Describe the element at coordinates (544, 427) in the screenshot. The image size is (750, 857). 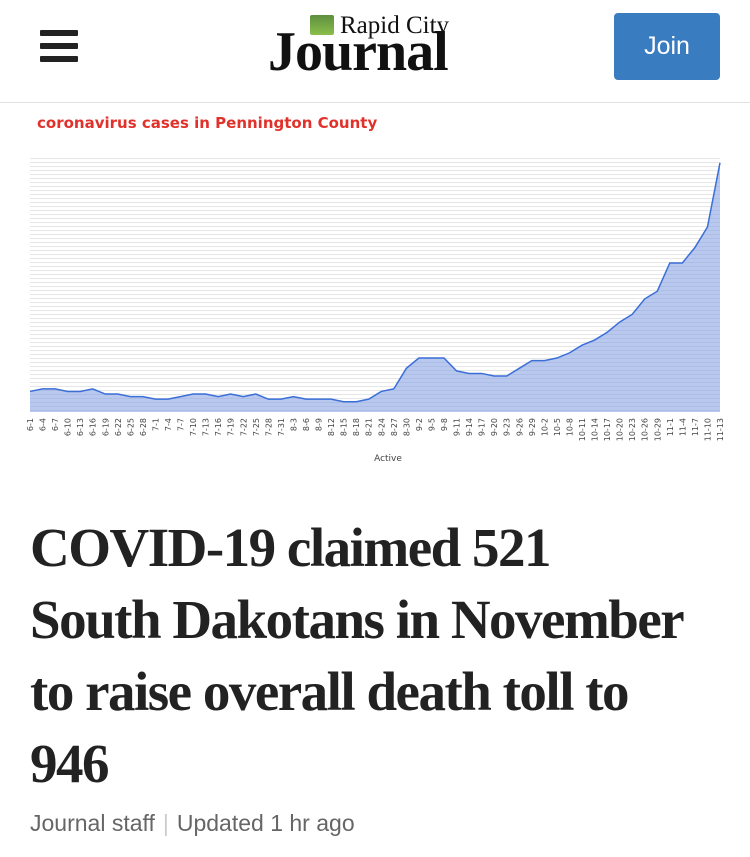
I see `x-tick-label: 10-2` at that location.